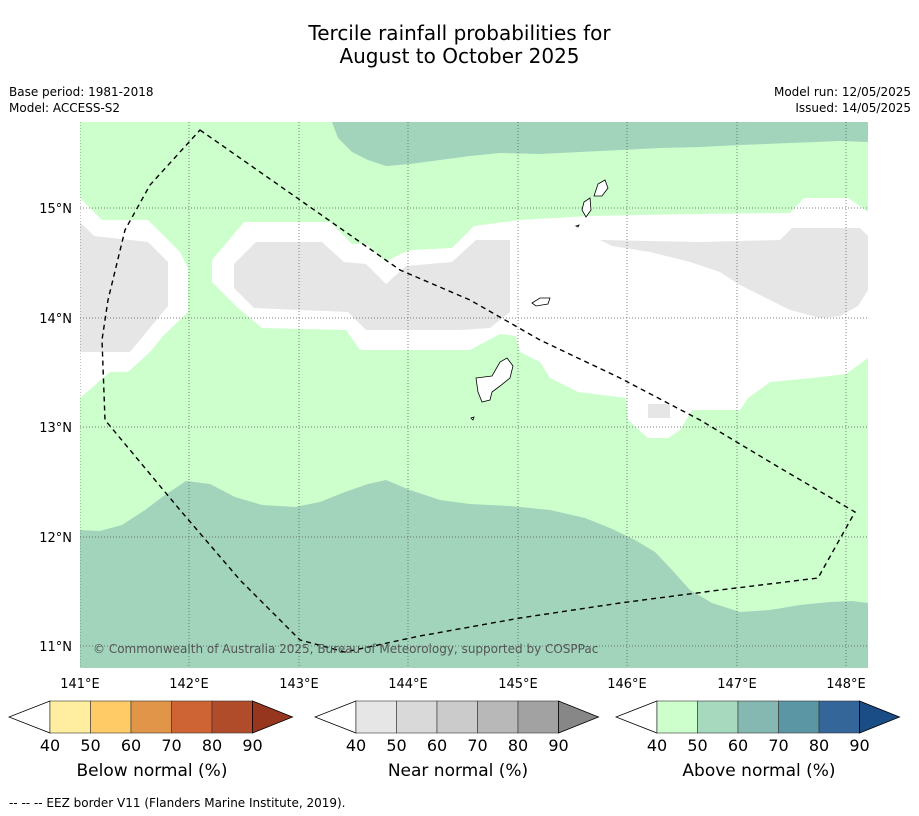 The width and height of the screenshot is (919, 816). Describe the element at coordinates (586, 207) in the screenshot. I see `island-tinian` at that location.